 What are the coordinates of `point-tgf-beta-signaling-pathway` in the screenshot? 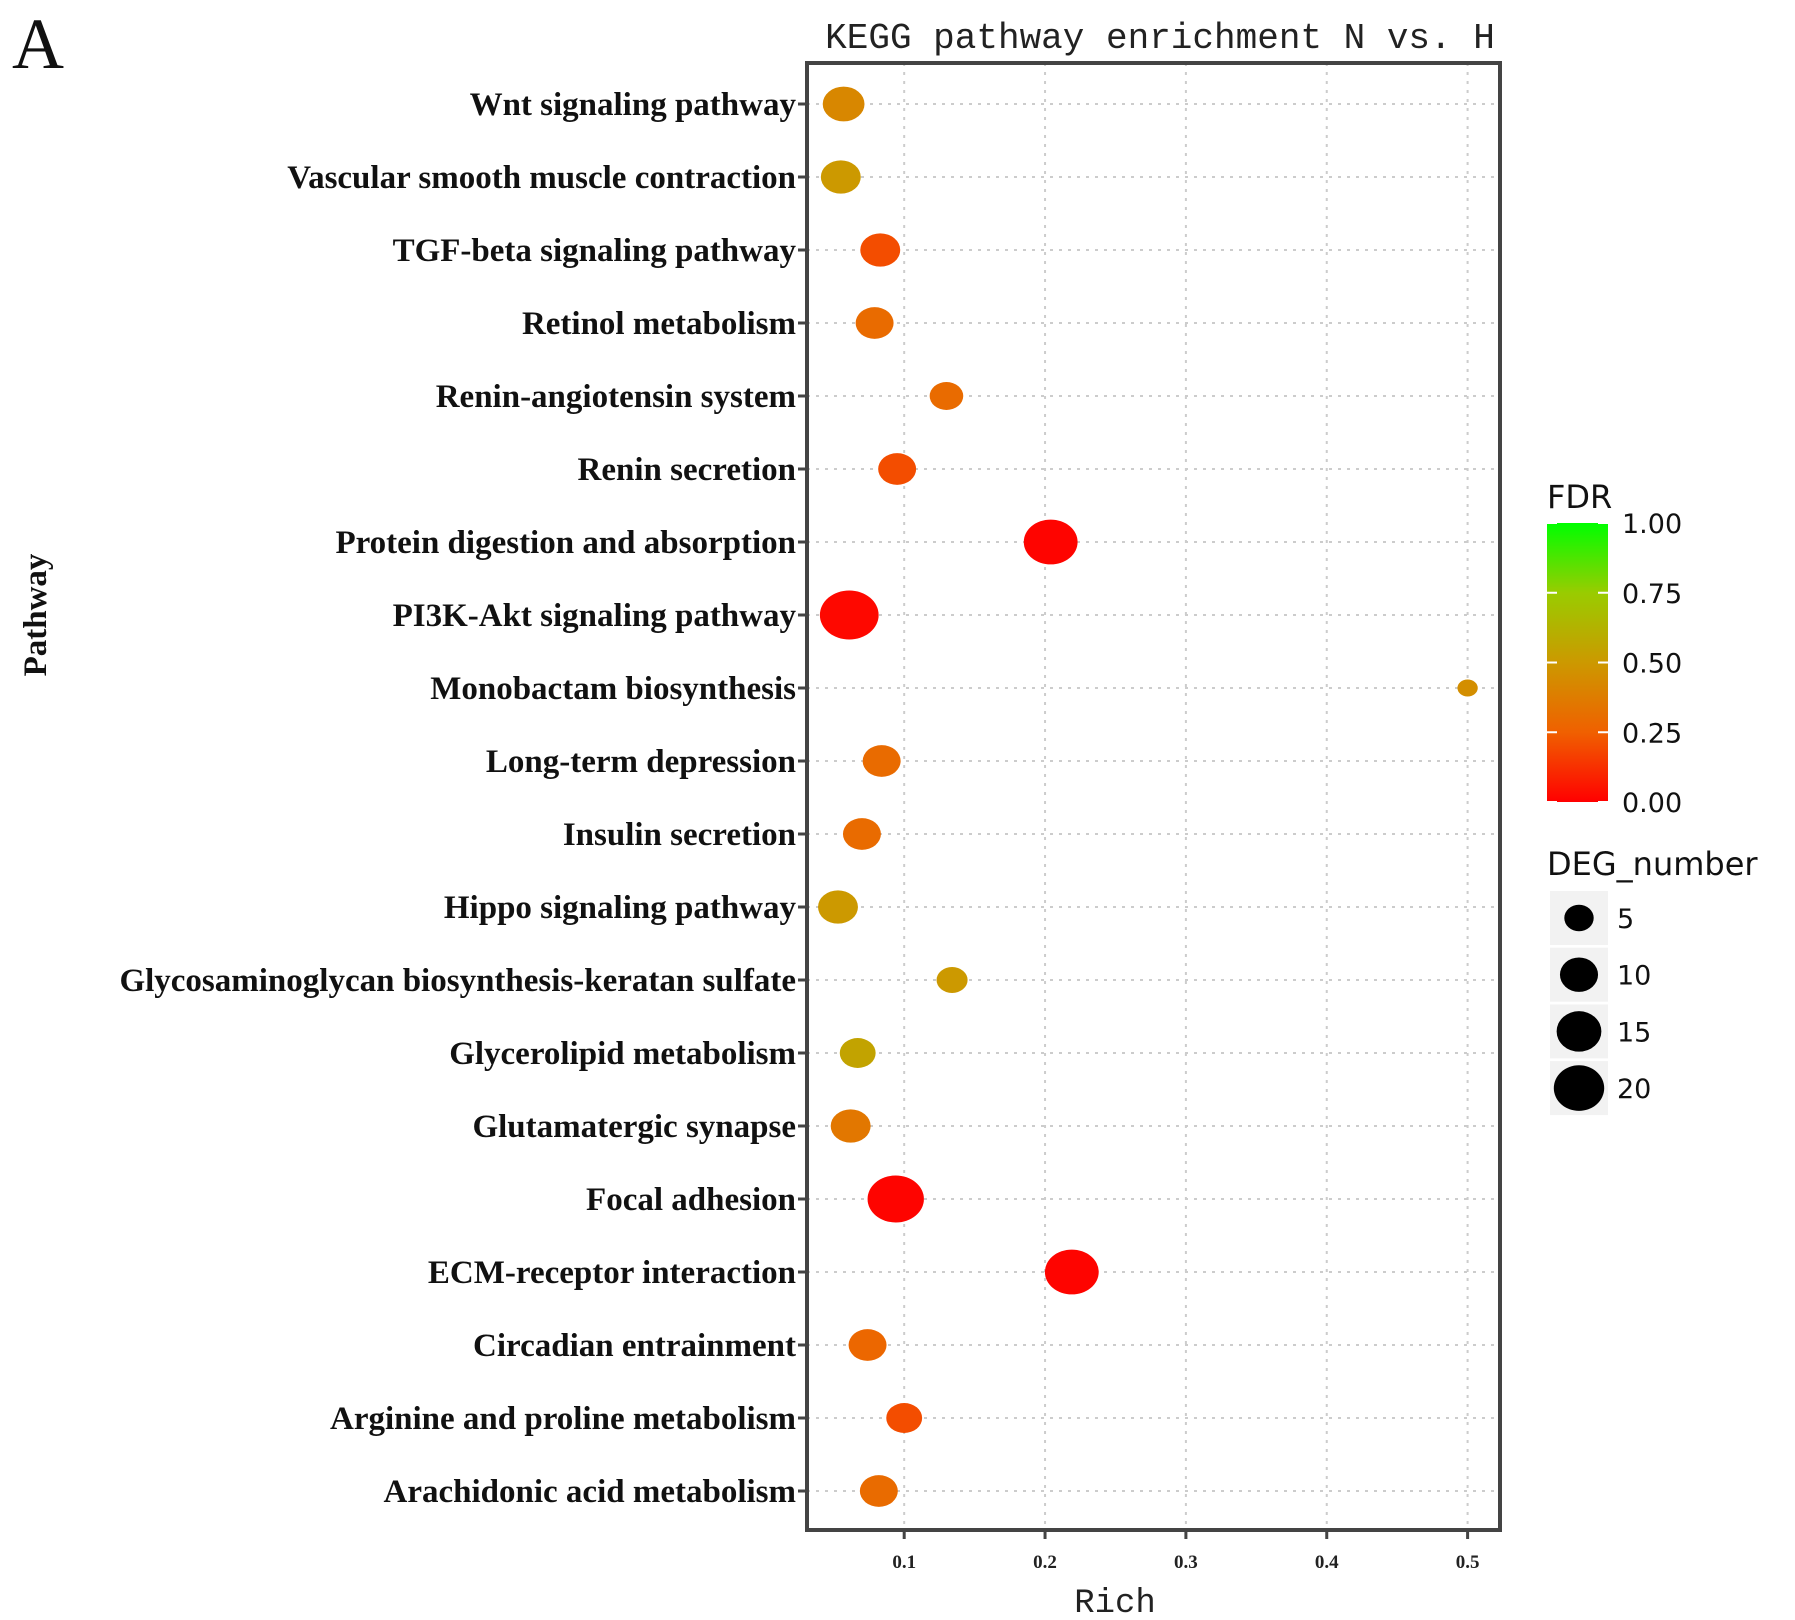 It's located at (880, 250).